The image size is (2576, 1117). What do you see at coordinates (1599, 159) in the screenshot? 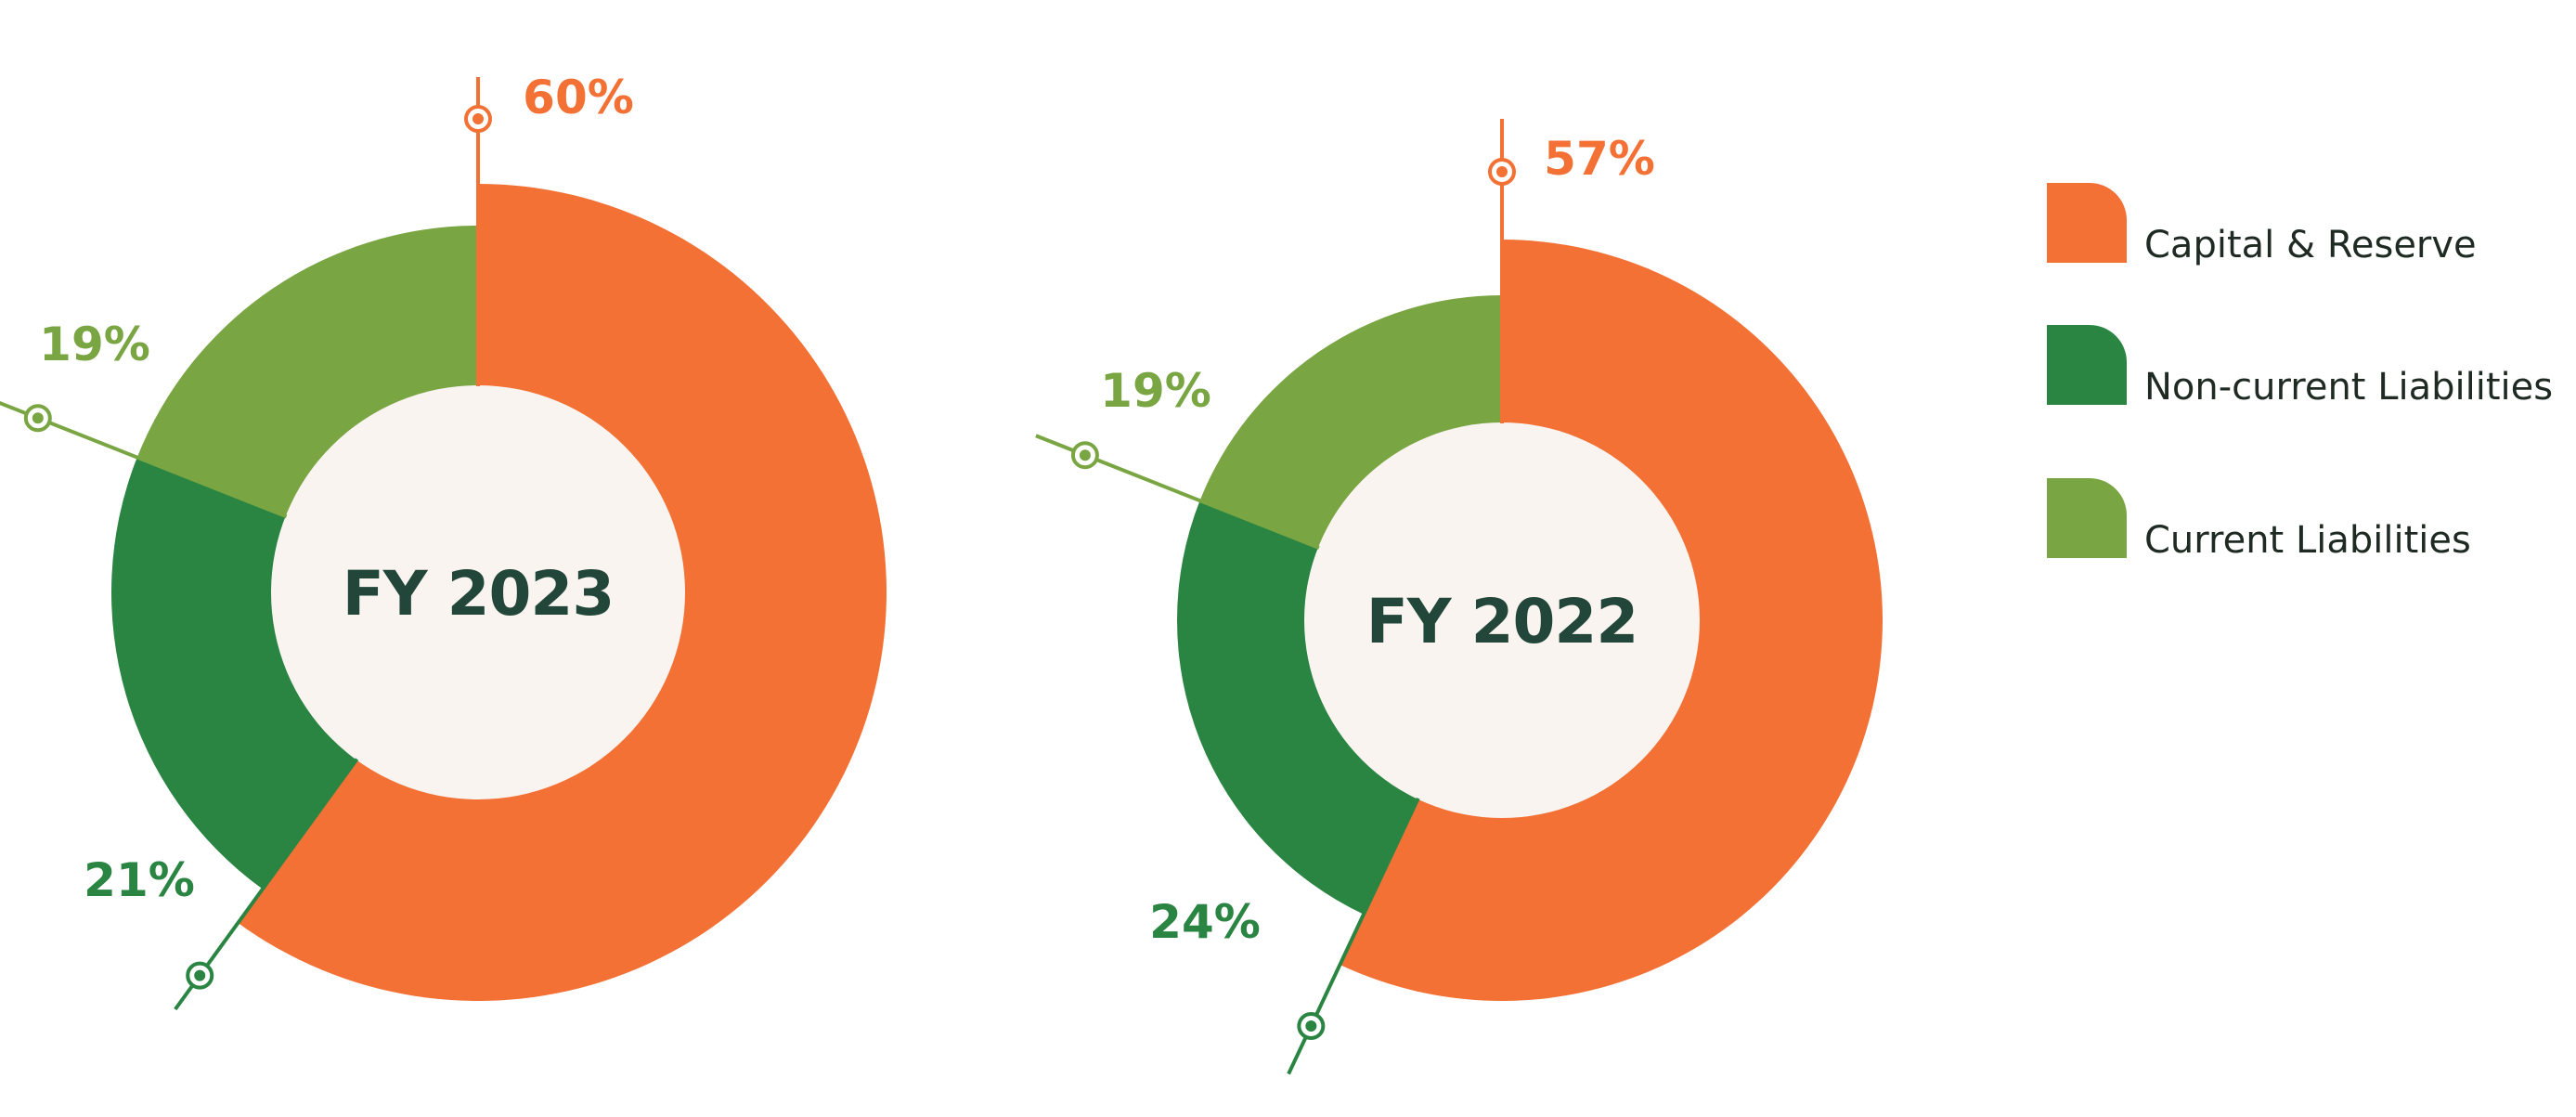
I see `data-label-capital-reserve: 57%` at bounding box center [1599, 159].